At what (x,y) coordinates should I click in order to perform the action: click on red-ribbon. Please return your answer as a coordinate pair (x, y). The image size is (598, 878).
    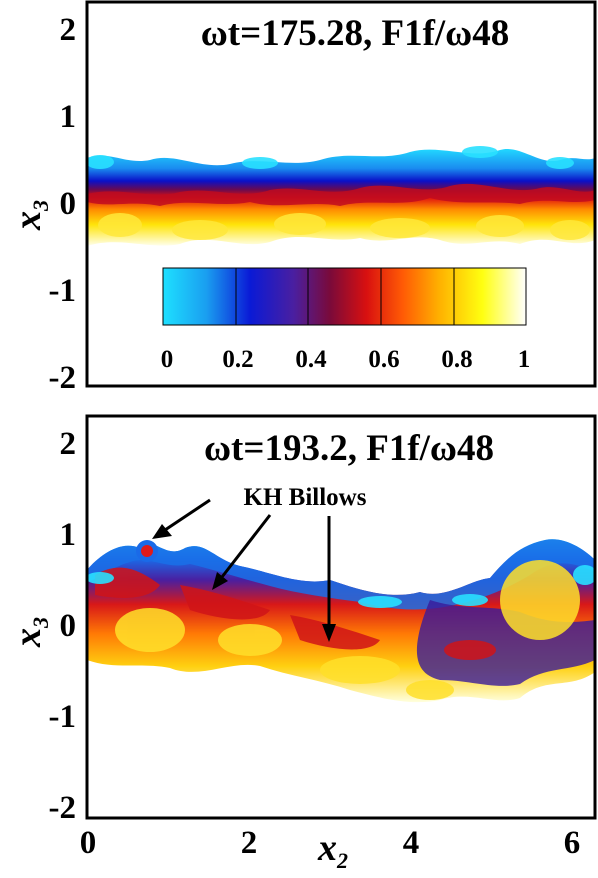
    Looking at the image, I should click on (341, 194).